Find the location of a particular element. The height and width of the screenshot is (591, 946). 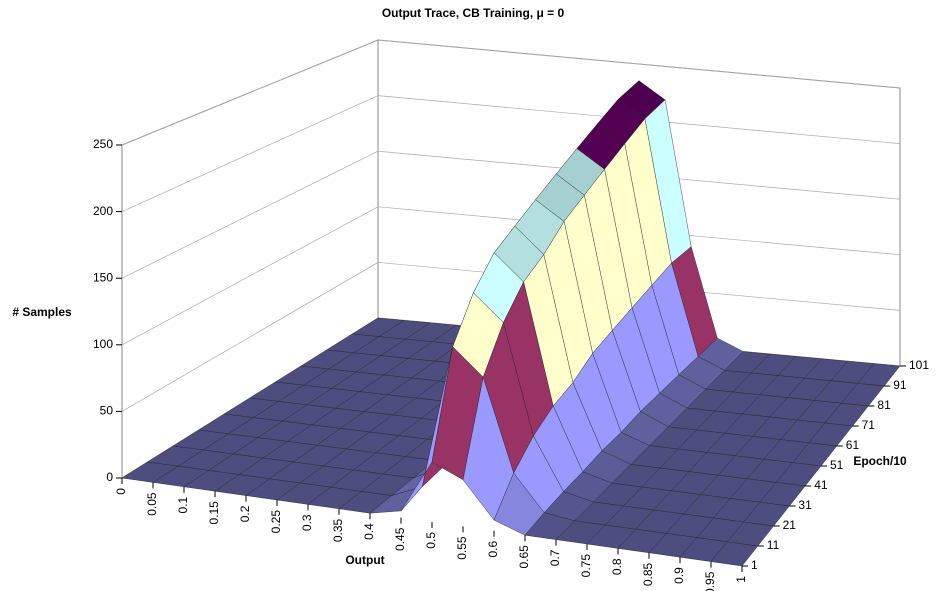

grid-line is located at coordinates (511, 92).